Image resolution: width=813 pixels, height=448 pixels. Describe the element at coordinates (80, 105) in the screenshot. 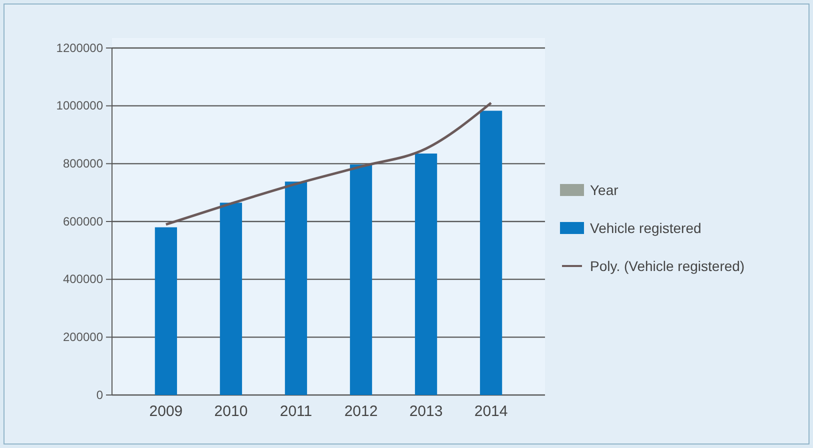

I see `y-tick-label: 1000000` at that location.